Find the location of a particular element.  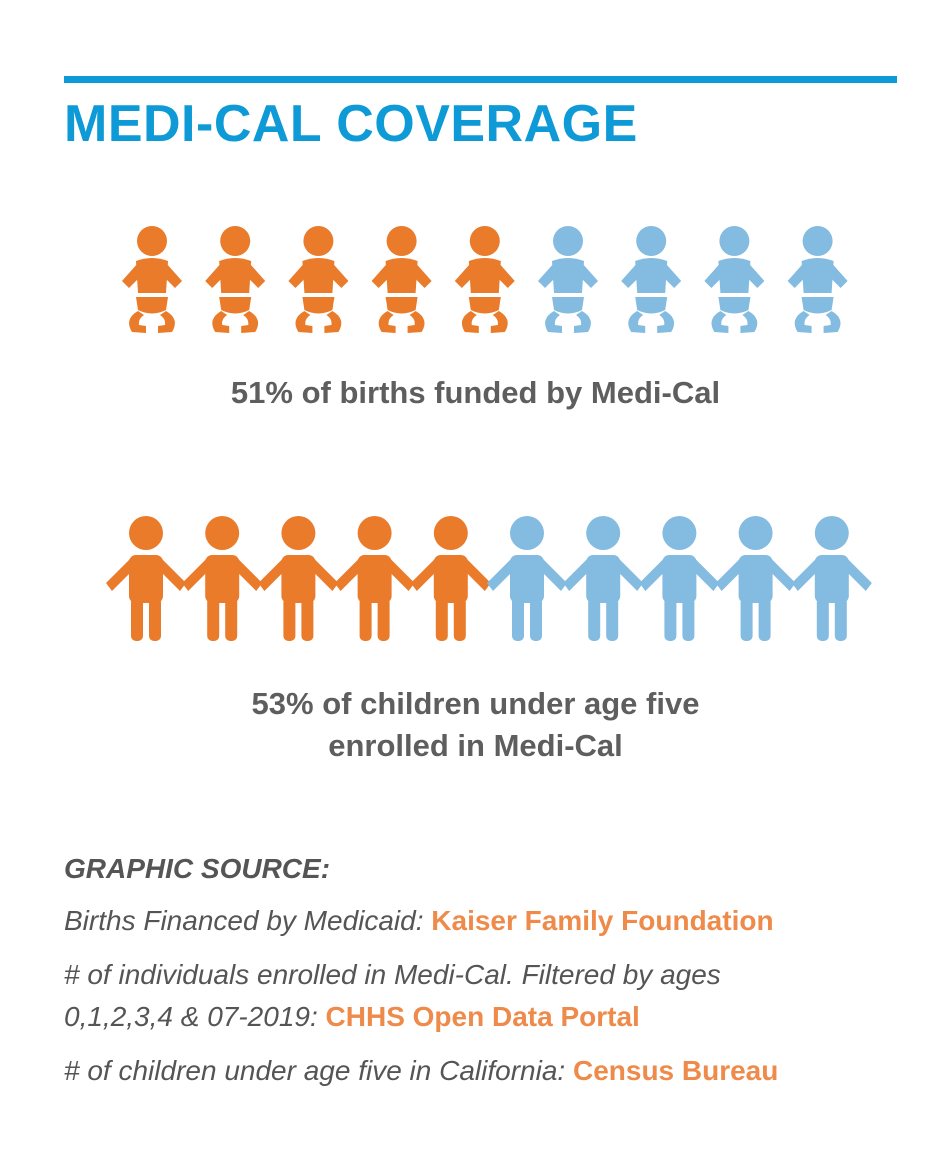

children-caption-line-1: 53% of children under age five is located at coordinates (475, 703).